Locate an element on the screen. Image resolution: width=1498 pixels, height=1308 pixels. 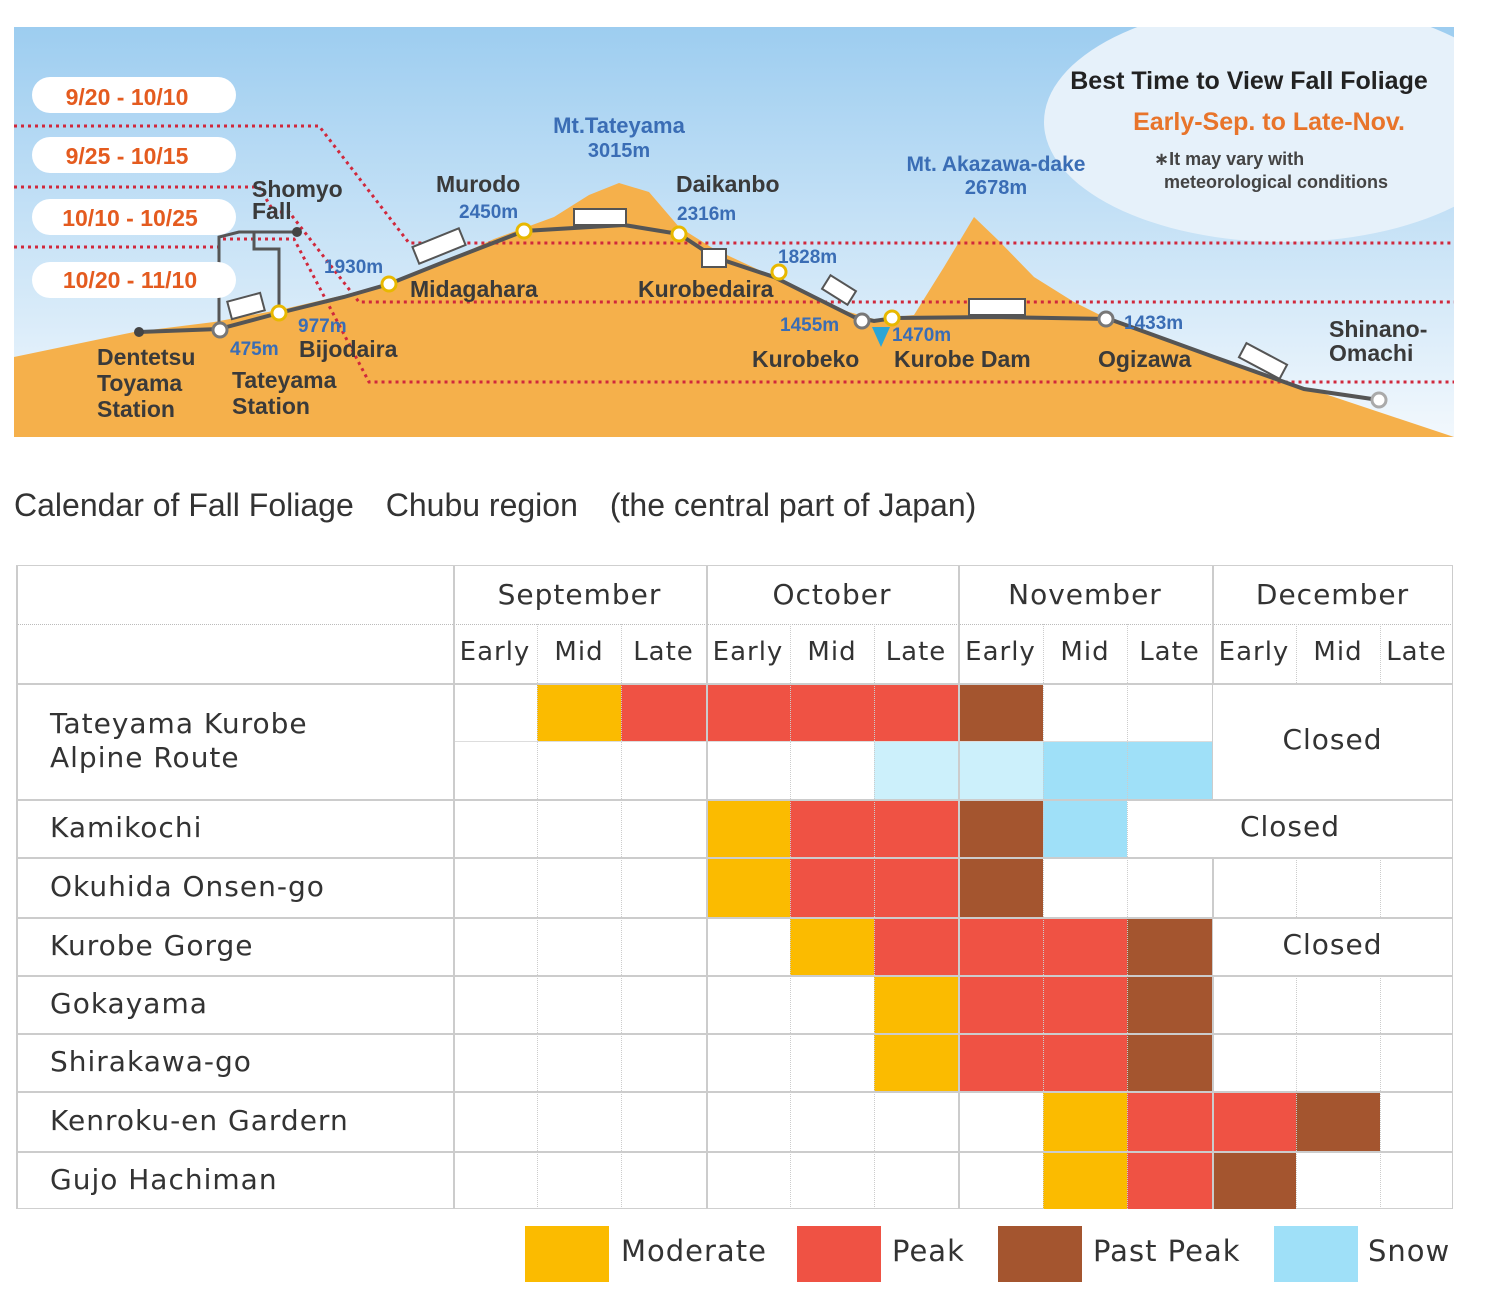
outer-right-border is located at coordinates (1452, 887).